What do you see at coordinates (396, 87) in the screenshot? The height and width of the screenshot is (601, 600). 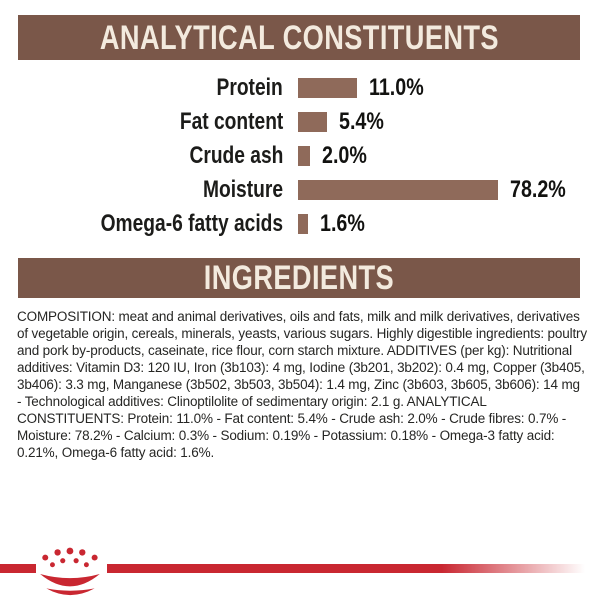 I see `nutrient-value: 11.0%` at bounding box center [396, 87].